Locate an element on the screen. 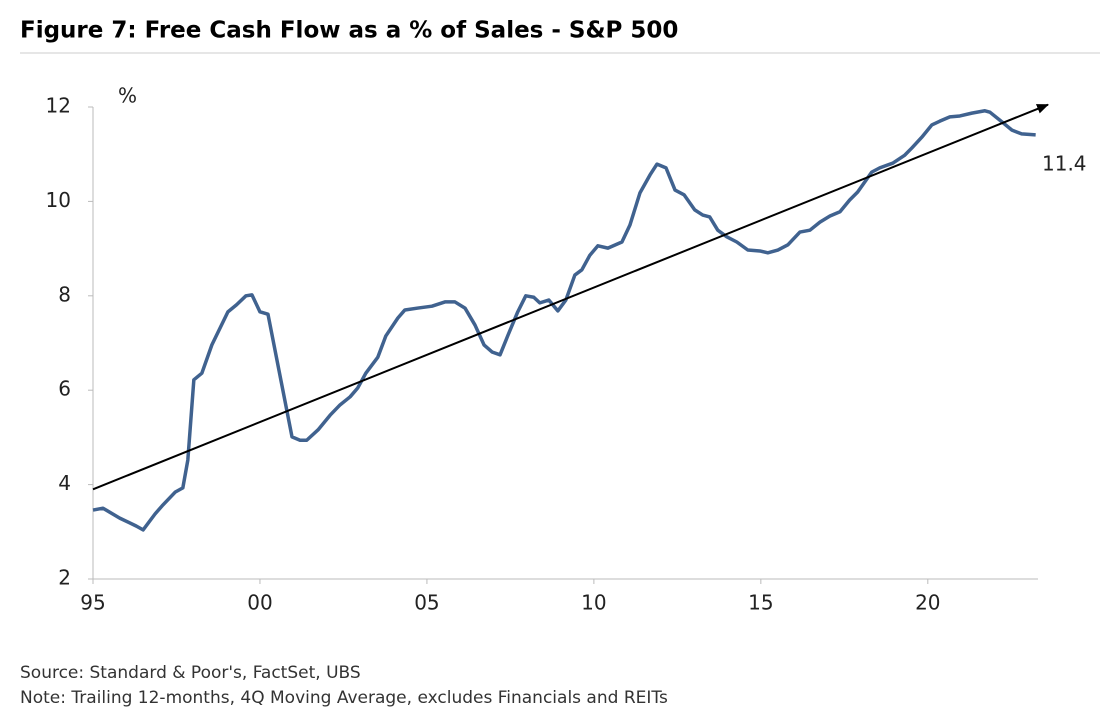  y-tick-label: 2 is located at coordinates (64, 578).